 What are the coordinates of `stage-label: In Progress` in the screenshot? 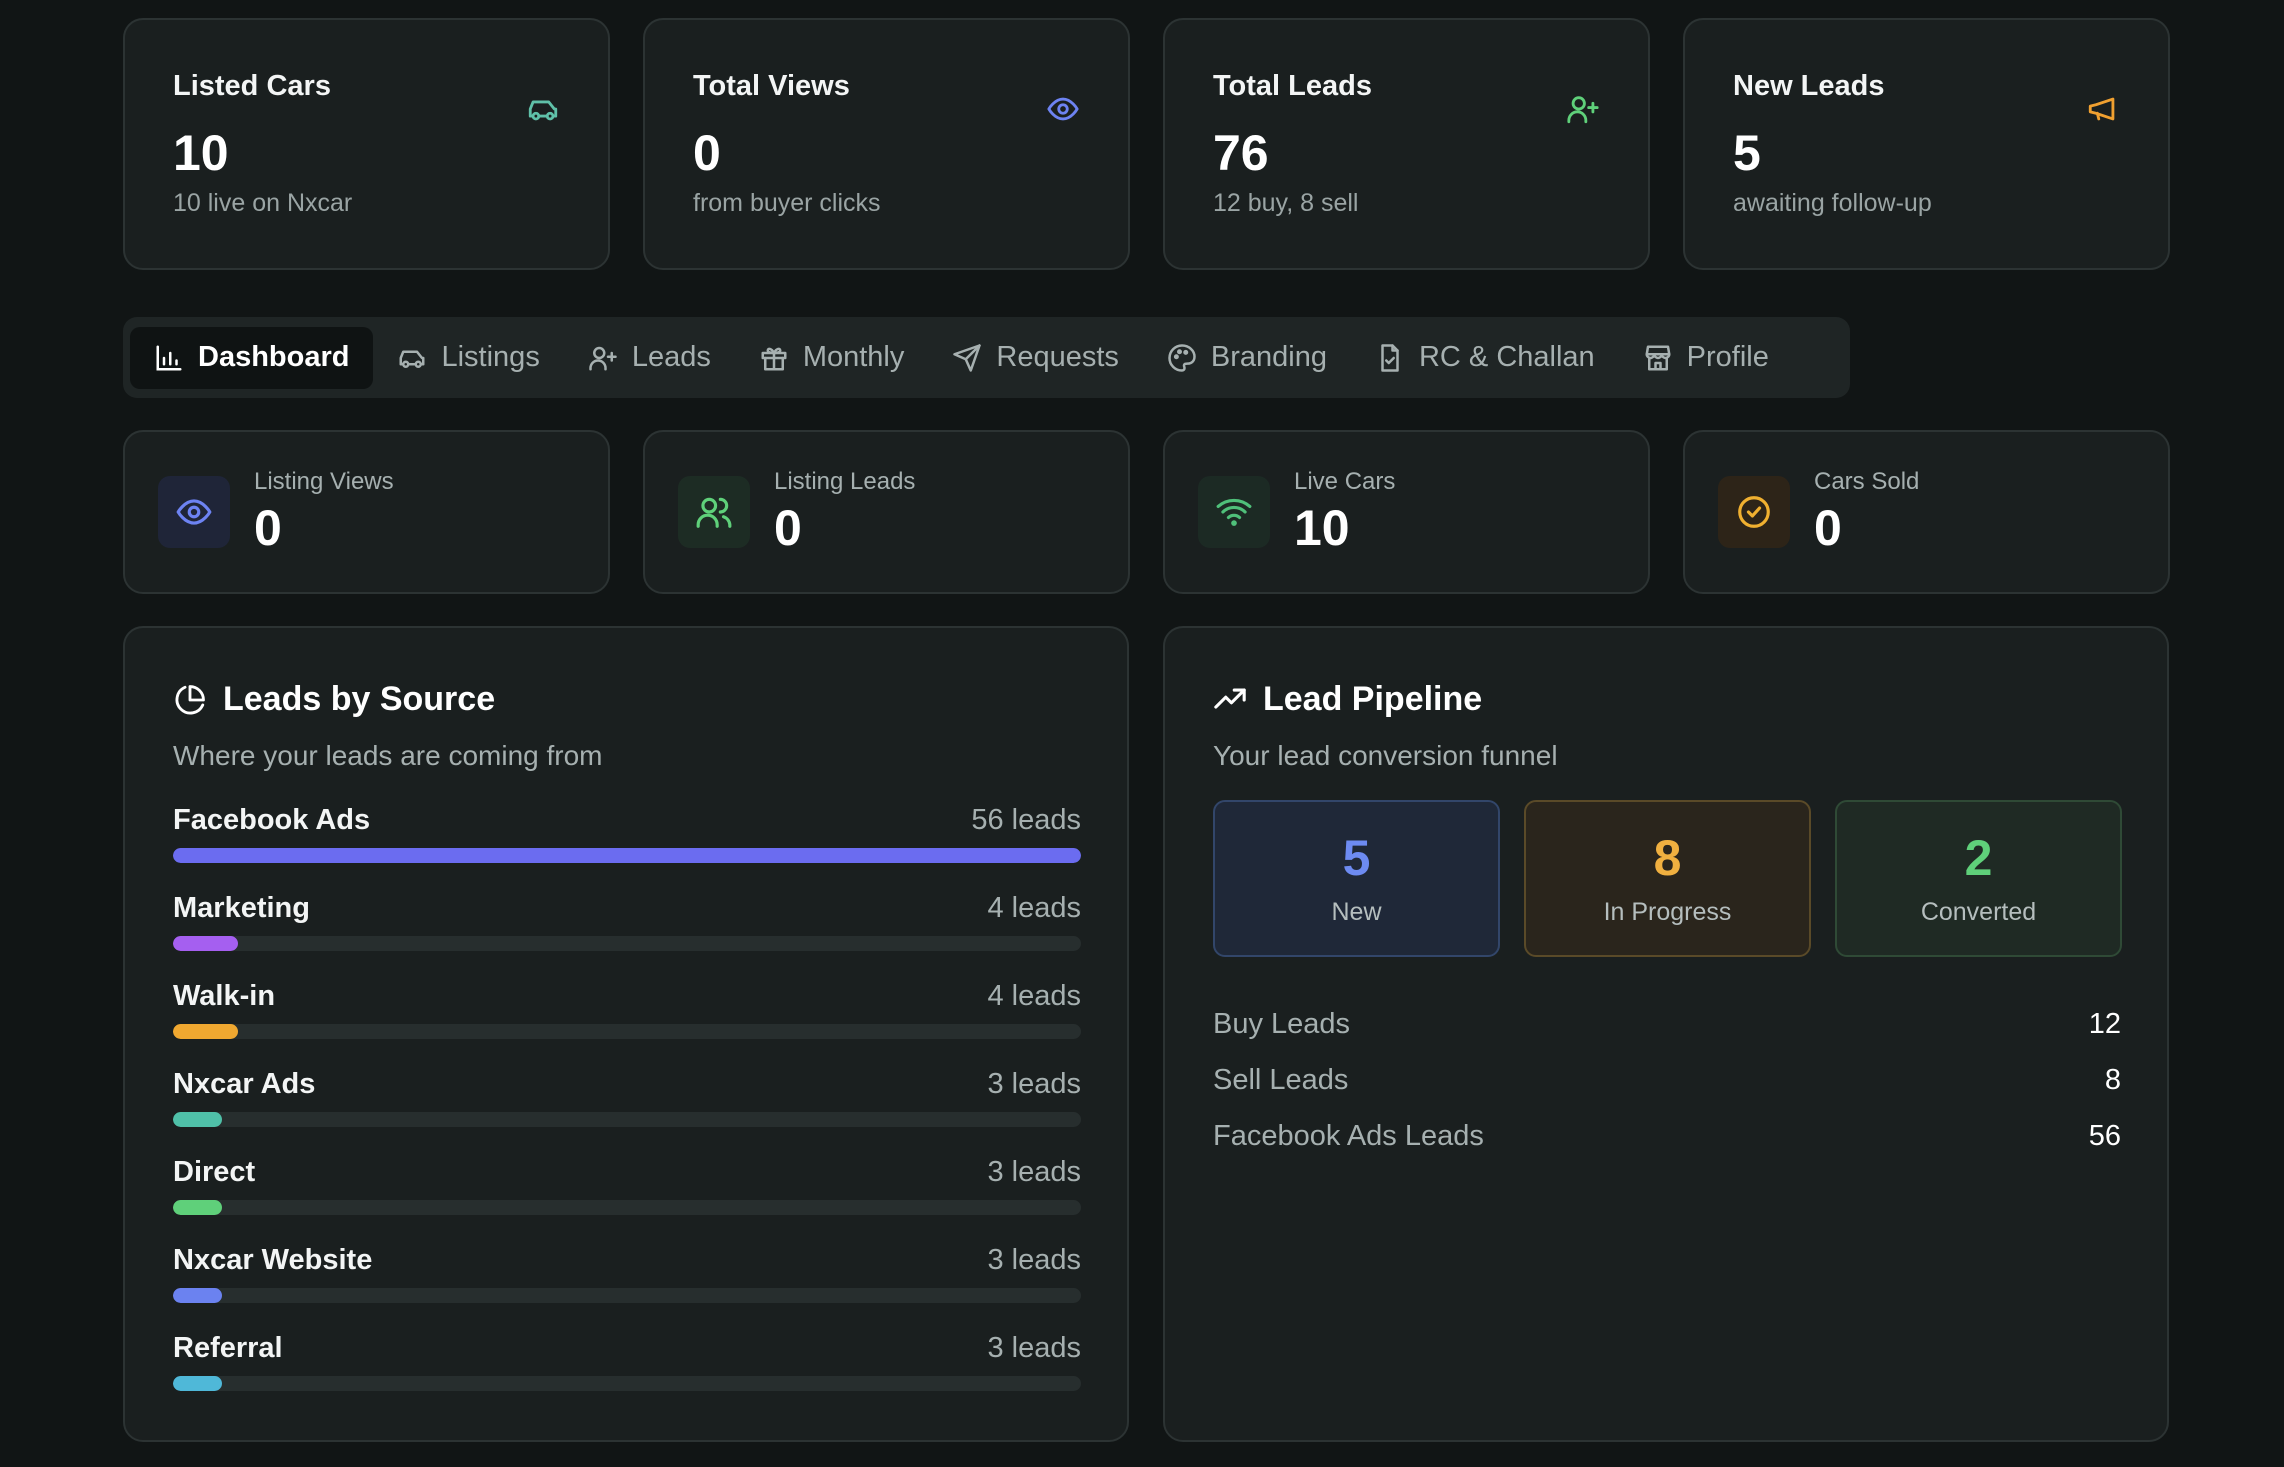 It's located at (1667, 912).